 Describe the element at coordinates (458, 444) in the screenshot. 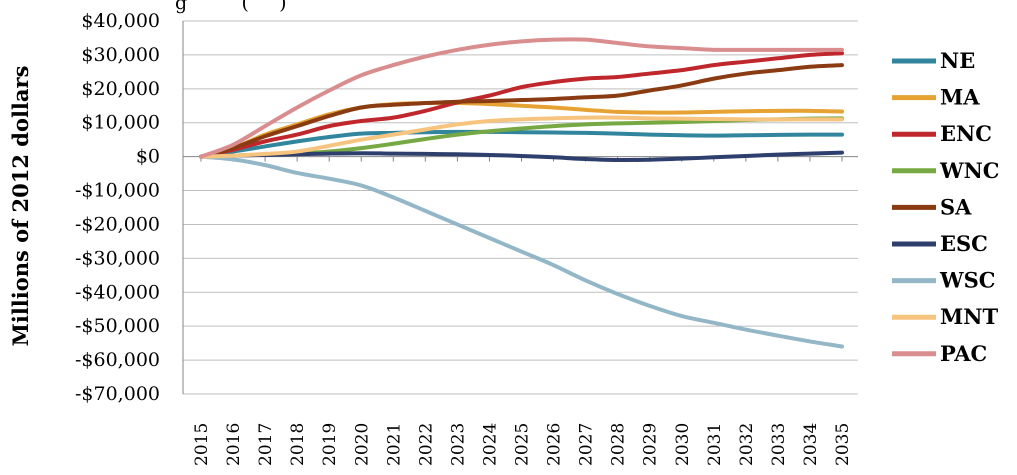

I see `x-tick-label: 2023` at that location.